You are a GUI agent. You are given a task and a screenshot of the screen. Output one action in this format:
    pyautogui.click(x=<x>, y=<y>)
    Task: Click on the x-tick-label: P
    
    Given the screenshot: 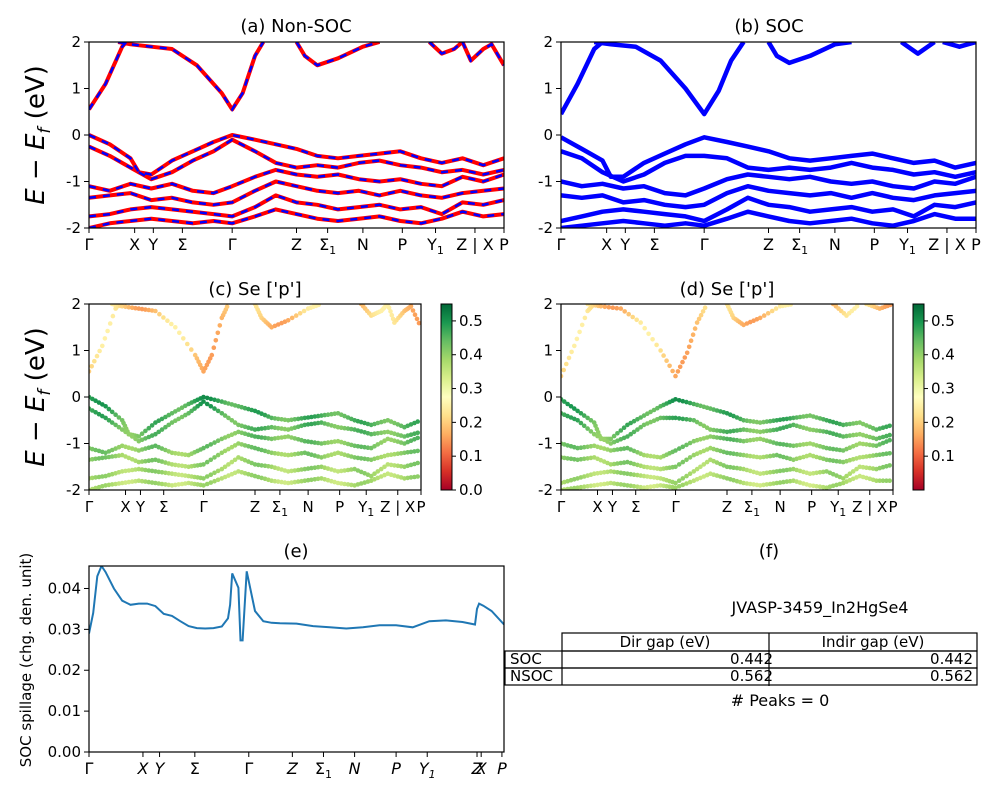 What is the action you would take?
    pyautogui.click(x=402, y=244)
    